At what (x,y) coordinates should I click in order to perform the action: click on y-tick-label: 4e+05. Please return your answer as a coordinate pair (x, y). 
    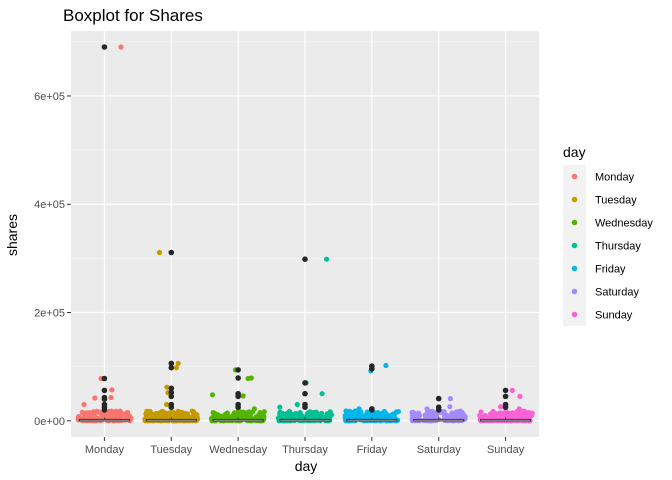
    Looking at the image, I should click on (49, 205).